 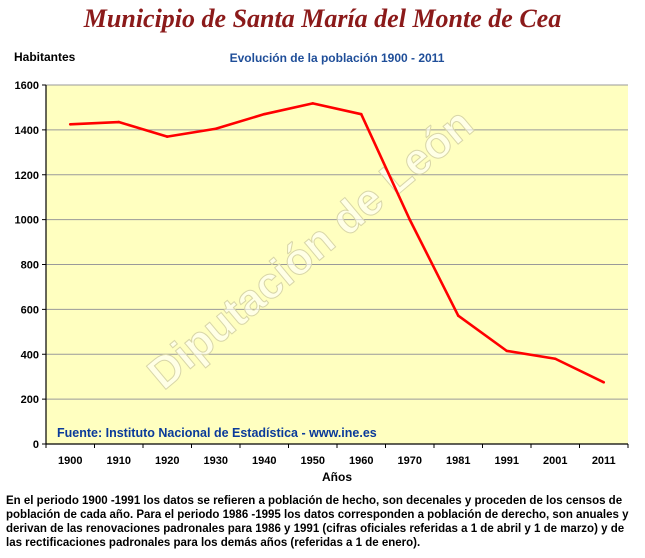 What do you see at coordinates (167, 461) in the screenshot?
I see `x-tick-label: 1920` at bounding box center [167, 461].